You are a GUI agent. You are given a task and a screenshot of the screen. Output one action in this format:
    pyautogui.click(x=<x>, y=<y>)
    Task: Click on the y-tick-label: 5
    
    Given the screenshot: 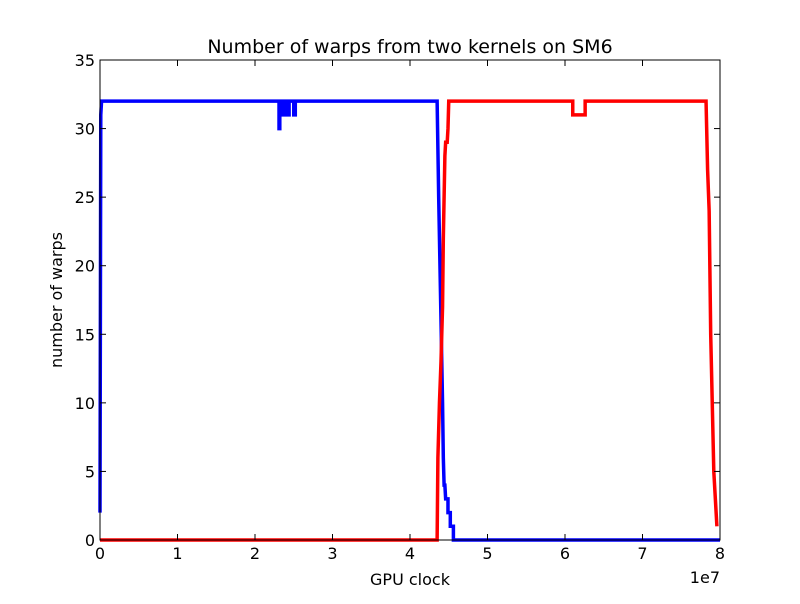 What is the action you would take?
    pyautogui.click(x=90, y=471)
    